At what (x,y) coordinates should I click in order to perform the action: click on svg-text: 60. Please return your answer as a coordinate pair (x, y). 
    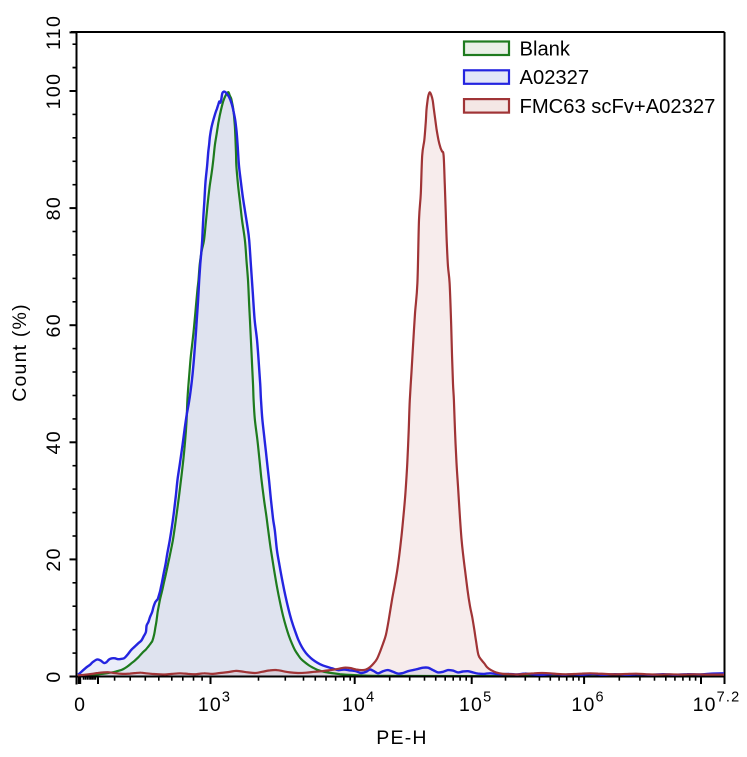
    Looking at the image, I should click on (54, 325).